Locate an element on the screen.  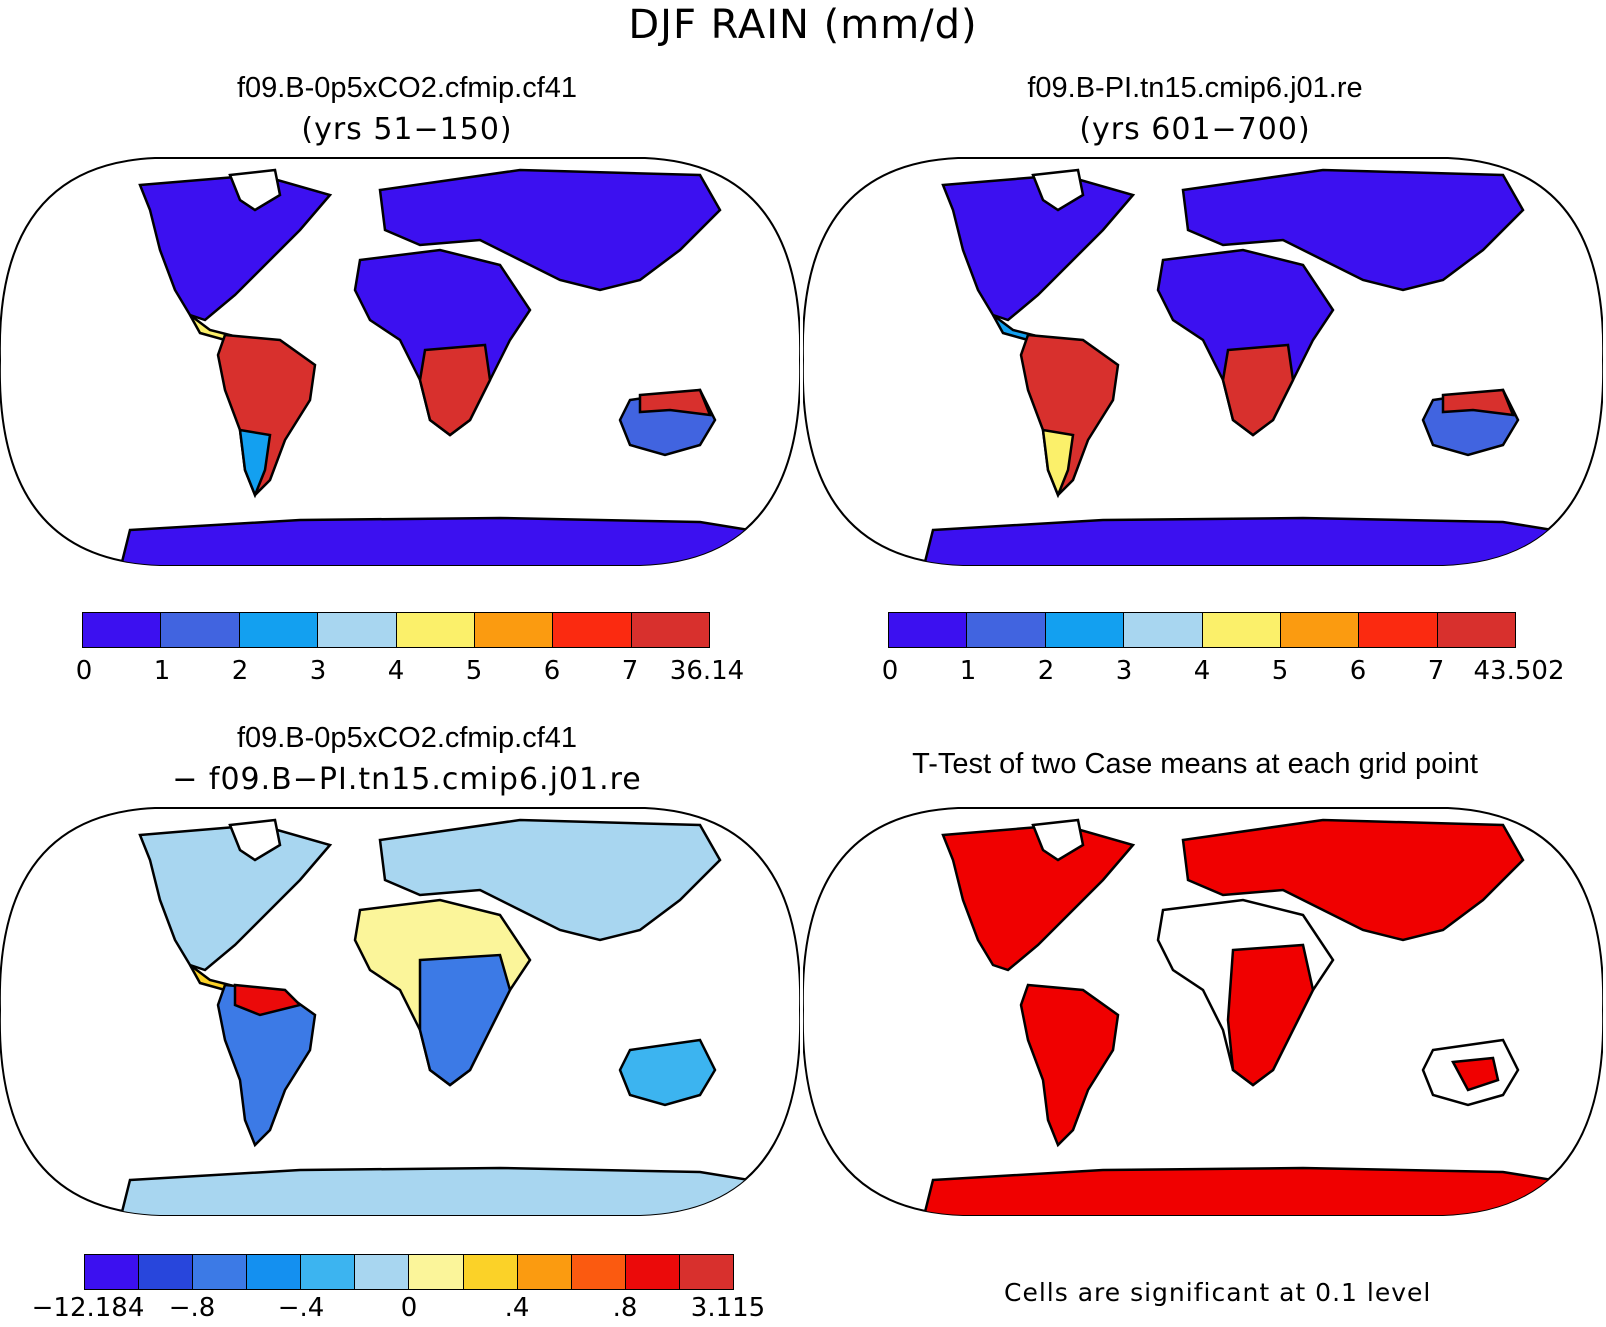
africa-south is located at coordinates (455, 390).